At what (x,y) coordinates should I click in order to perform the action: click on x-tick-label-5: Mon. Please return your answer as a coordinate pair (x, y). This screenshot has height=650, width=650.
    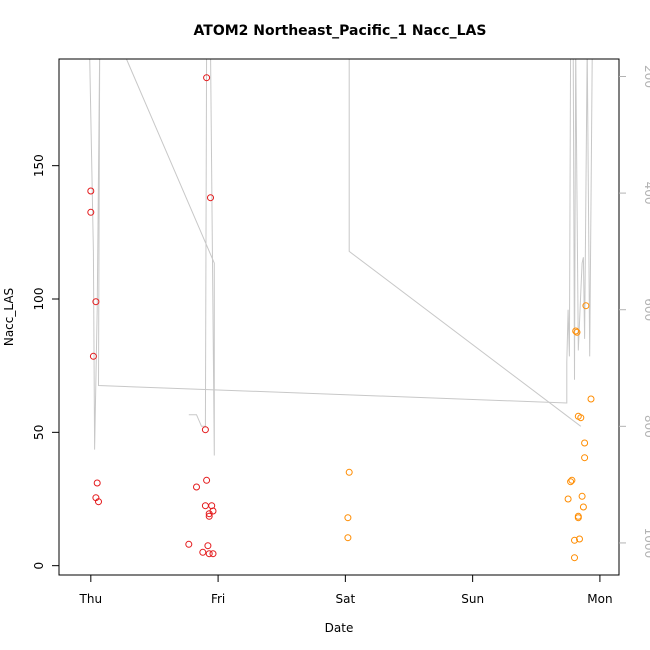
    Looking at the image, I should click on (599, 599).